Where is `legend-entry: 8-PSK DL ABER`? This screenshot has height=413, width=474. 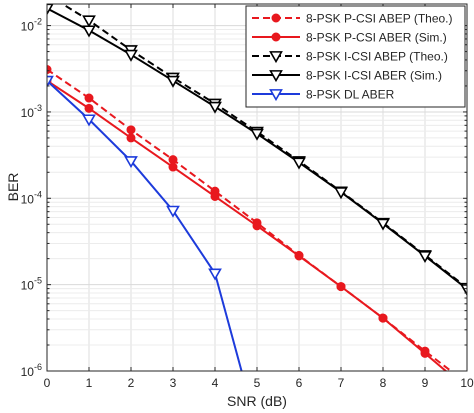 legend-entry: 8-PSK DL ABER is located at coordinates (323, 95).